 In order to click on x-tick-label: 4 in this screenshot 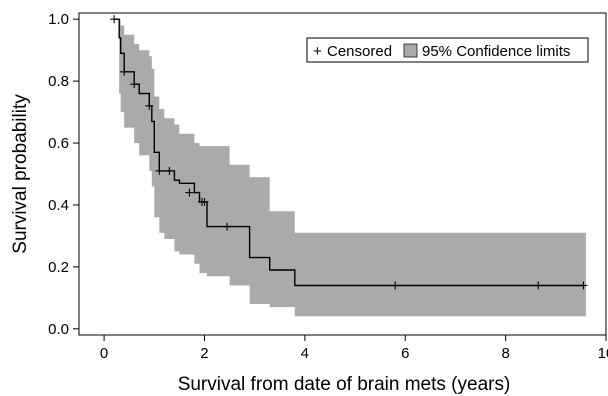, I will do `click(305, 353)`.